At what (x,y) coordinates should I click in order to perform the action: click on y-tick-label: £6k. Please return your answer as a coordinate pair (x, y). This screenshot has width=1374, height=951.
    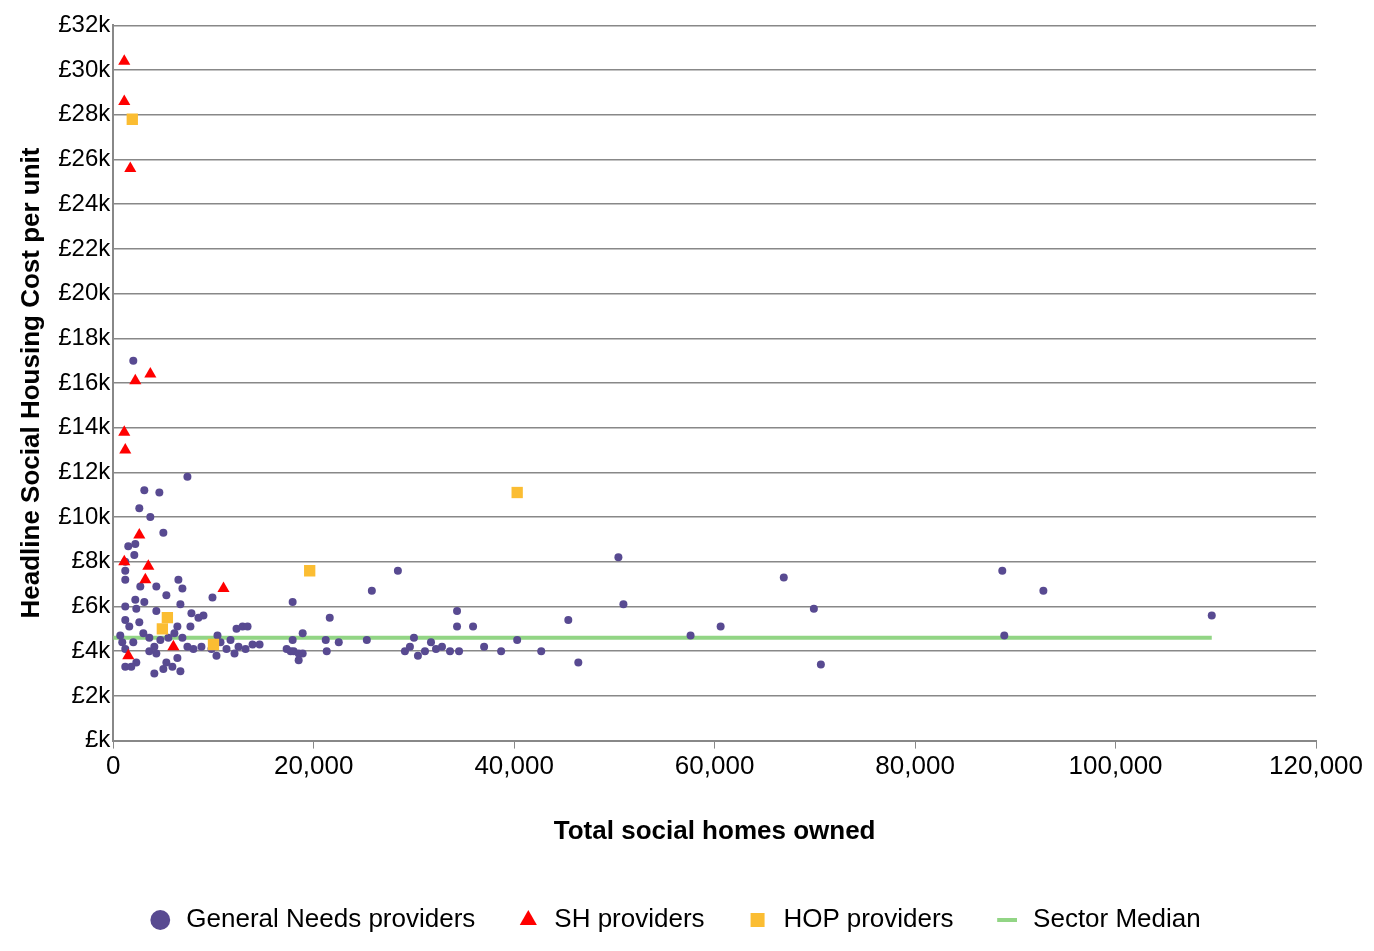
    Looking at the image, I should click on (91, 605).